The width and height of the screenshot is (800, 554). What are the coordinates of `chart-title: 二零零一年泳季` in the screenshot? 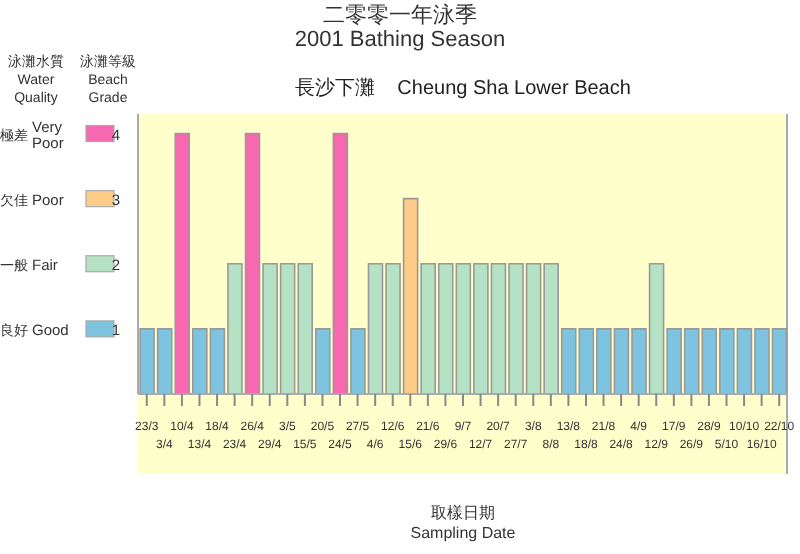 It's located at (400, 16).